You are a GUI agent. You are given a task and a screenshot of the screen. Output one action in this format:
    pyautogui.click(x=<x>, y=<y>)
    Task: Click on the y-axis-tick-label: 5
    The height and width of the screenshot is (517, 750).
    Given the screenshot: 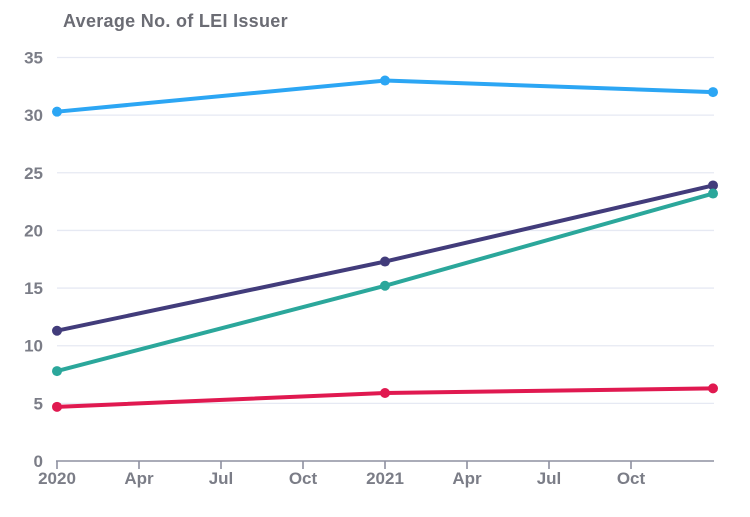 What is the action you would take?
    pyautogui.click(x=38, y=403)
    